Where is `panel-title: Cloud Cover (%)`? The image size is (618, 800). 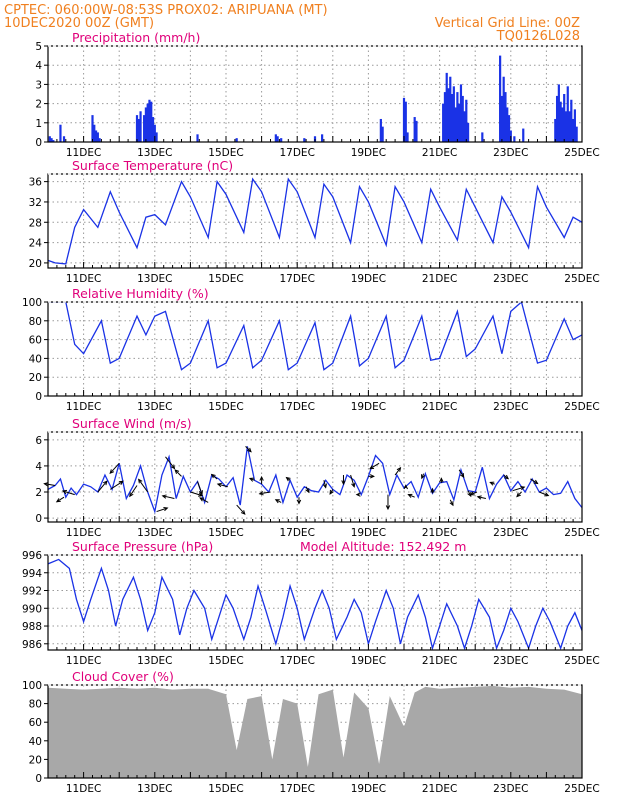 panel-title: Cloud Cover (%) is located at coordinates (123, 676).